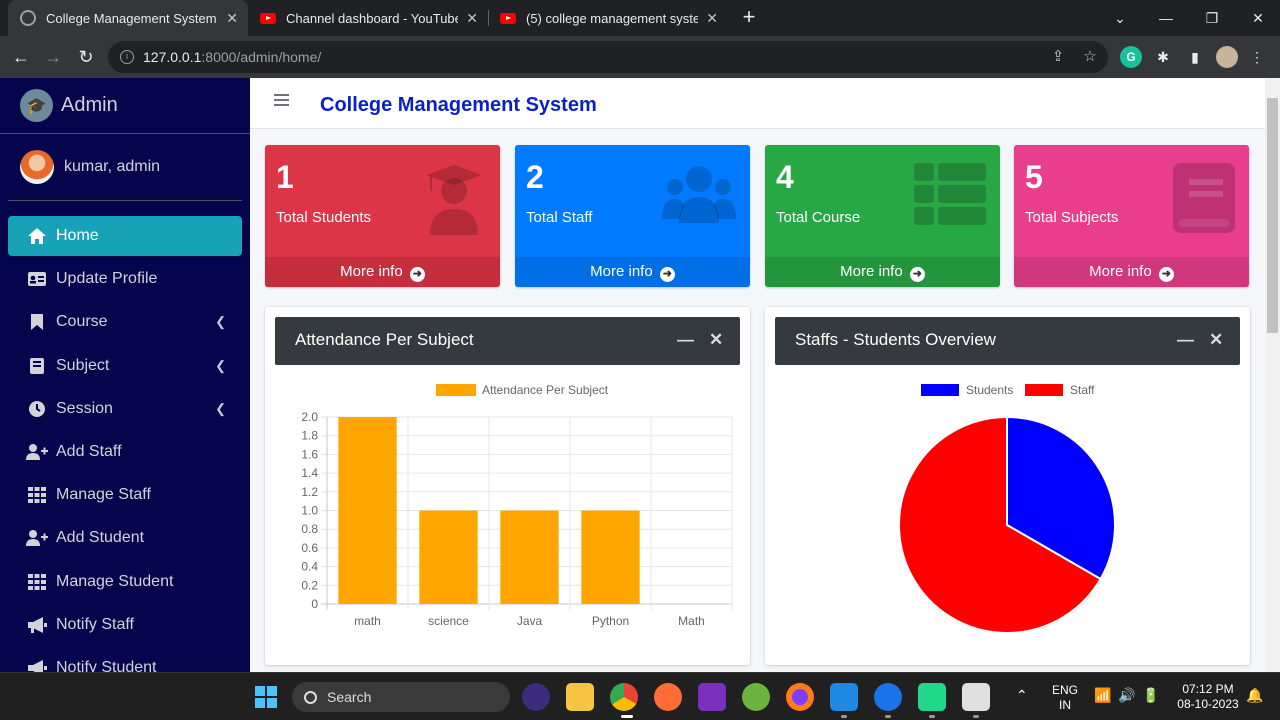  I want to click on search-label: Search, so click(349, 697).